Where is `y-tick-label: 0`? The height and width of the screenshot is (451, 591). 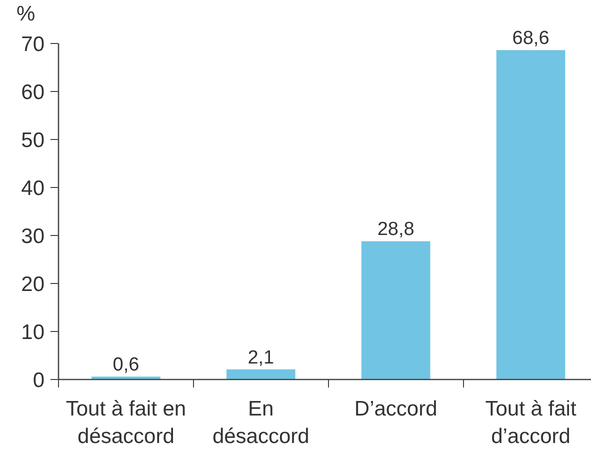
y-tick-label: 0 is located at coordinates (38, 380).